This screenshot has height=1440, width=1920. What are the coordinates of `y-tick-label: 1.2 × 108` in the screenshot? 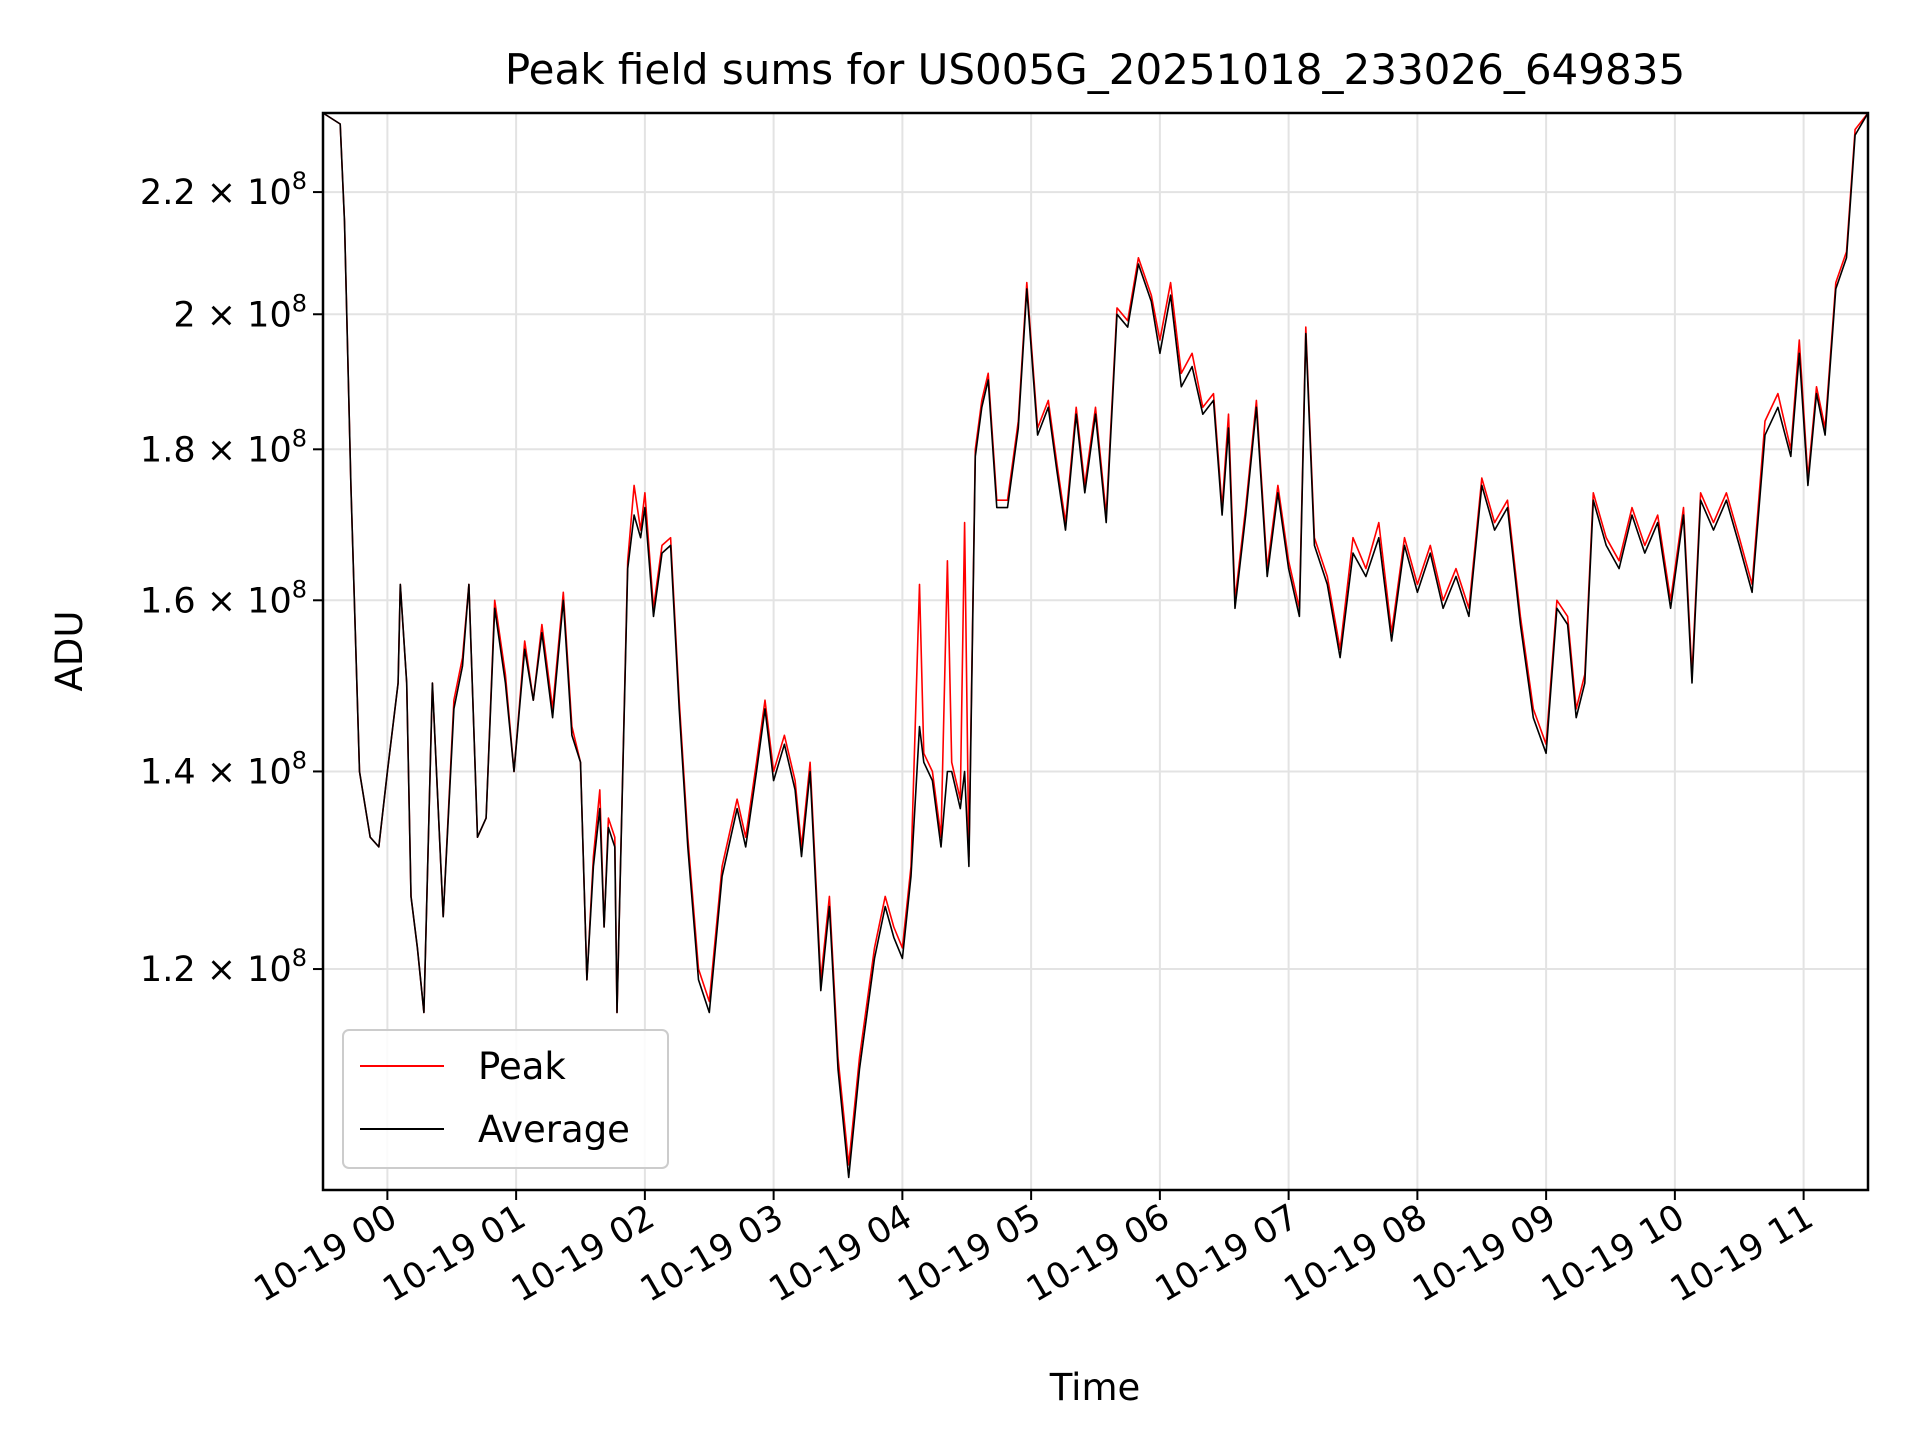 It's located at (223, 967).